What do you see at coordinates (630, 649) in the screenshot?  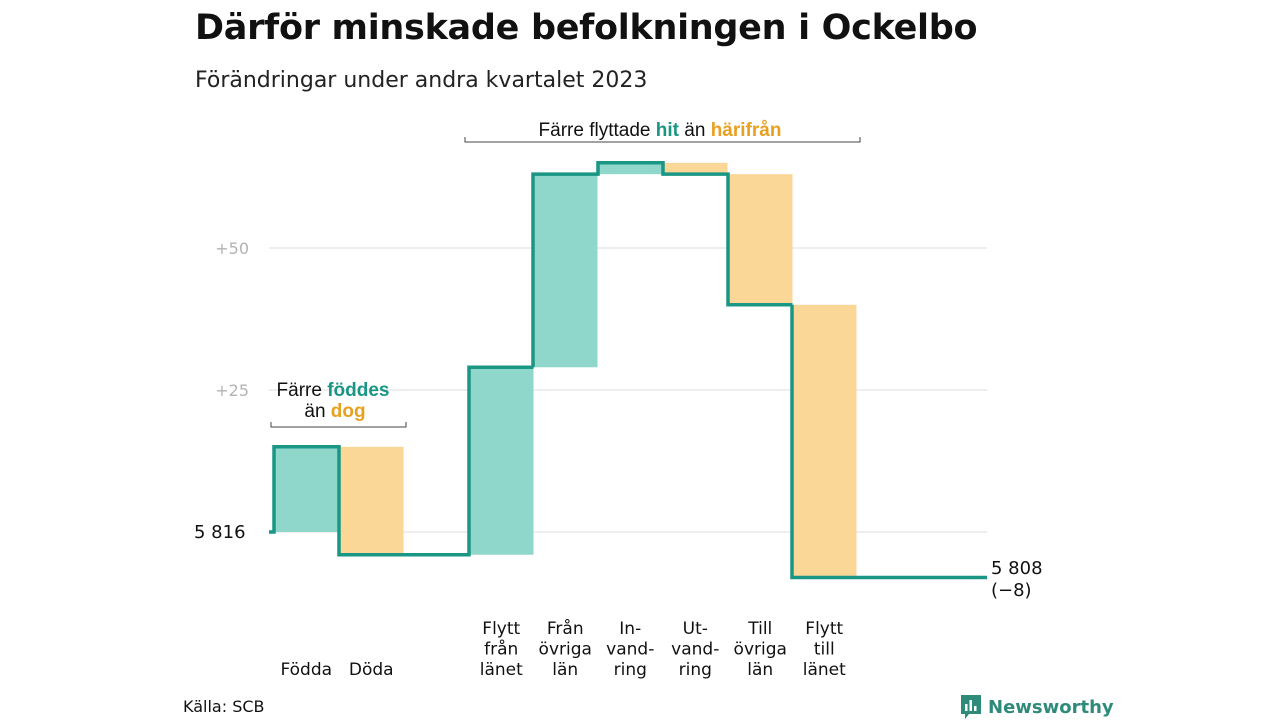 I see `category-label: In-vand-ring` at bounding box center [630, 649].